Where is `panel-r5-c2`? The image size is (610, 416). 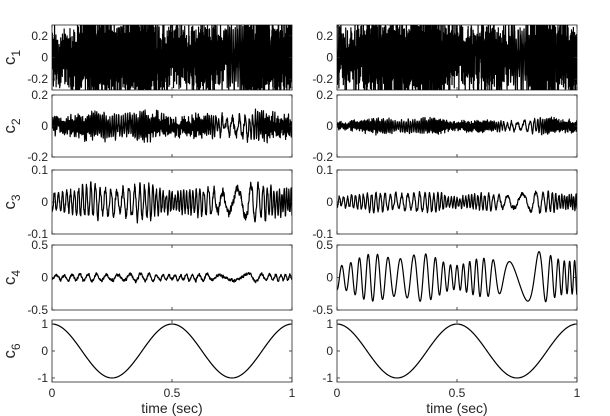
panel-r5-c2 is located at coordinates (457, 351).